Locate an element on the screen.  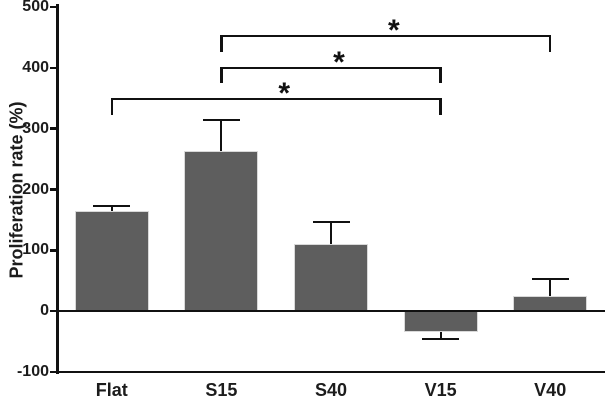
error-bar-line-S40 is located at coordinates (331, 233).